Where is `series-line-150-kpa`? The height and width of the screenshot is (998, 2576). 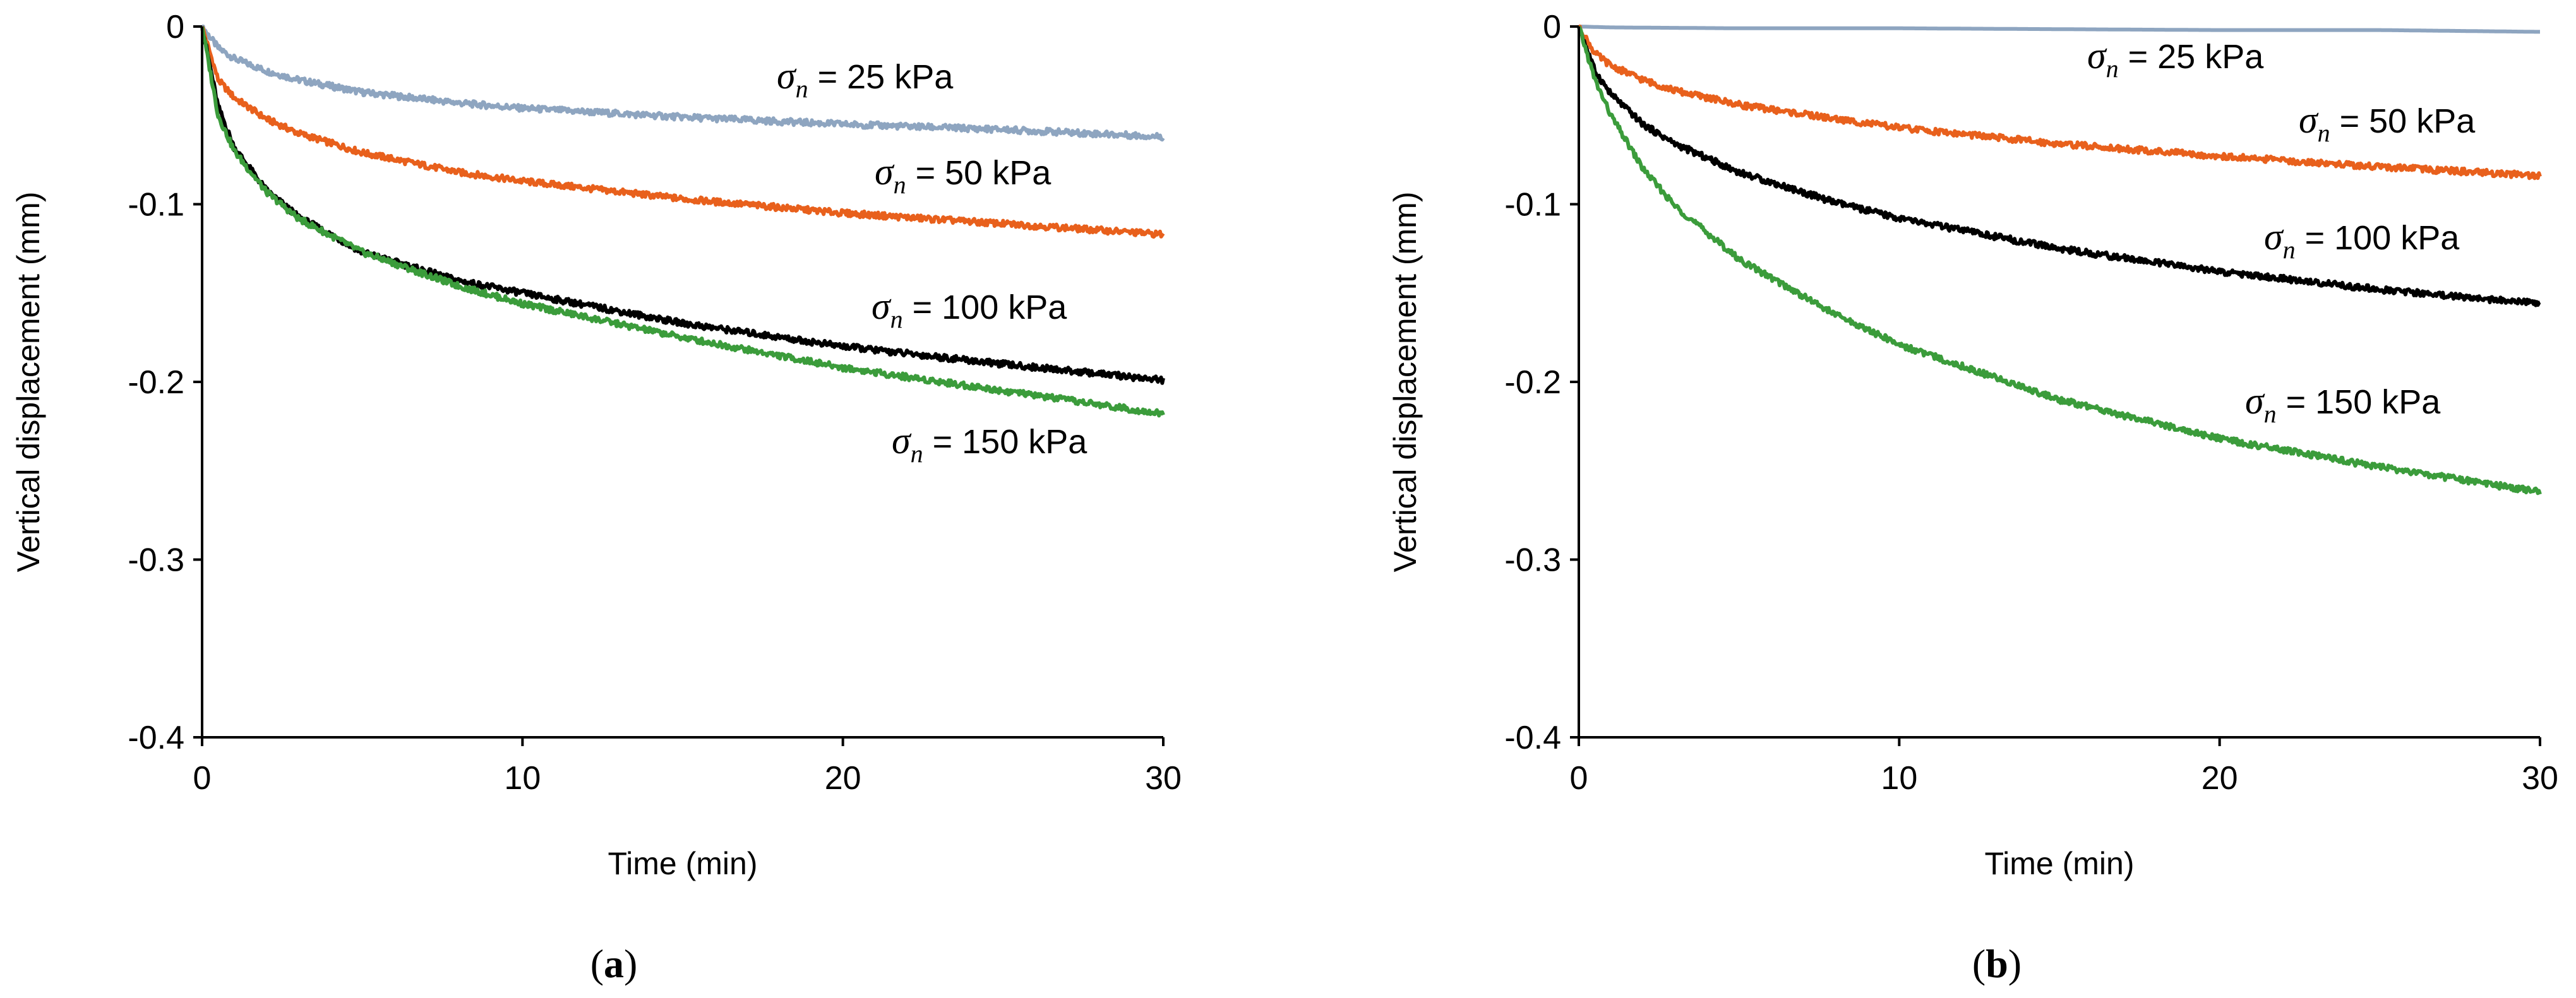
series-line-150-kpa is located at coordinates (683, 222).